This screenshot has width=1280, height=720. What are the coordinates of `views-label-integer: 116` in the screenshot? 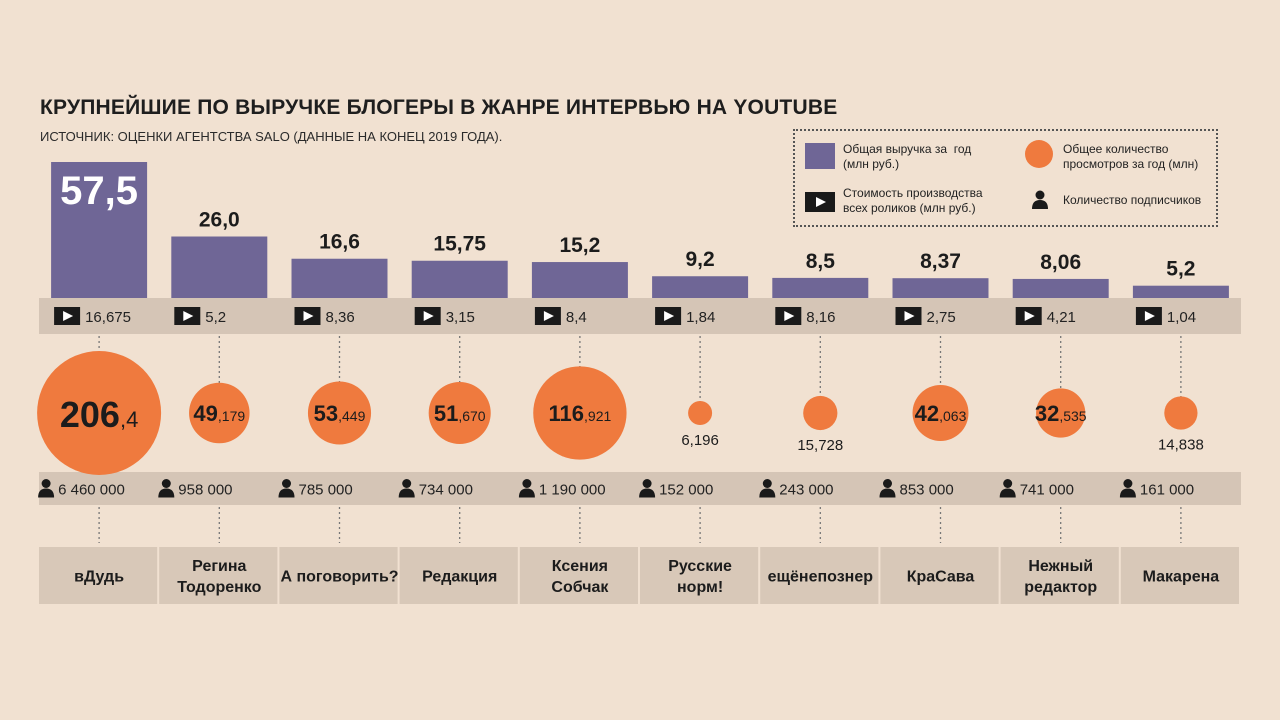 It's located at (567, 413).